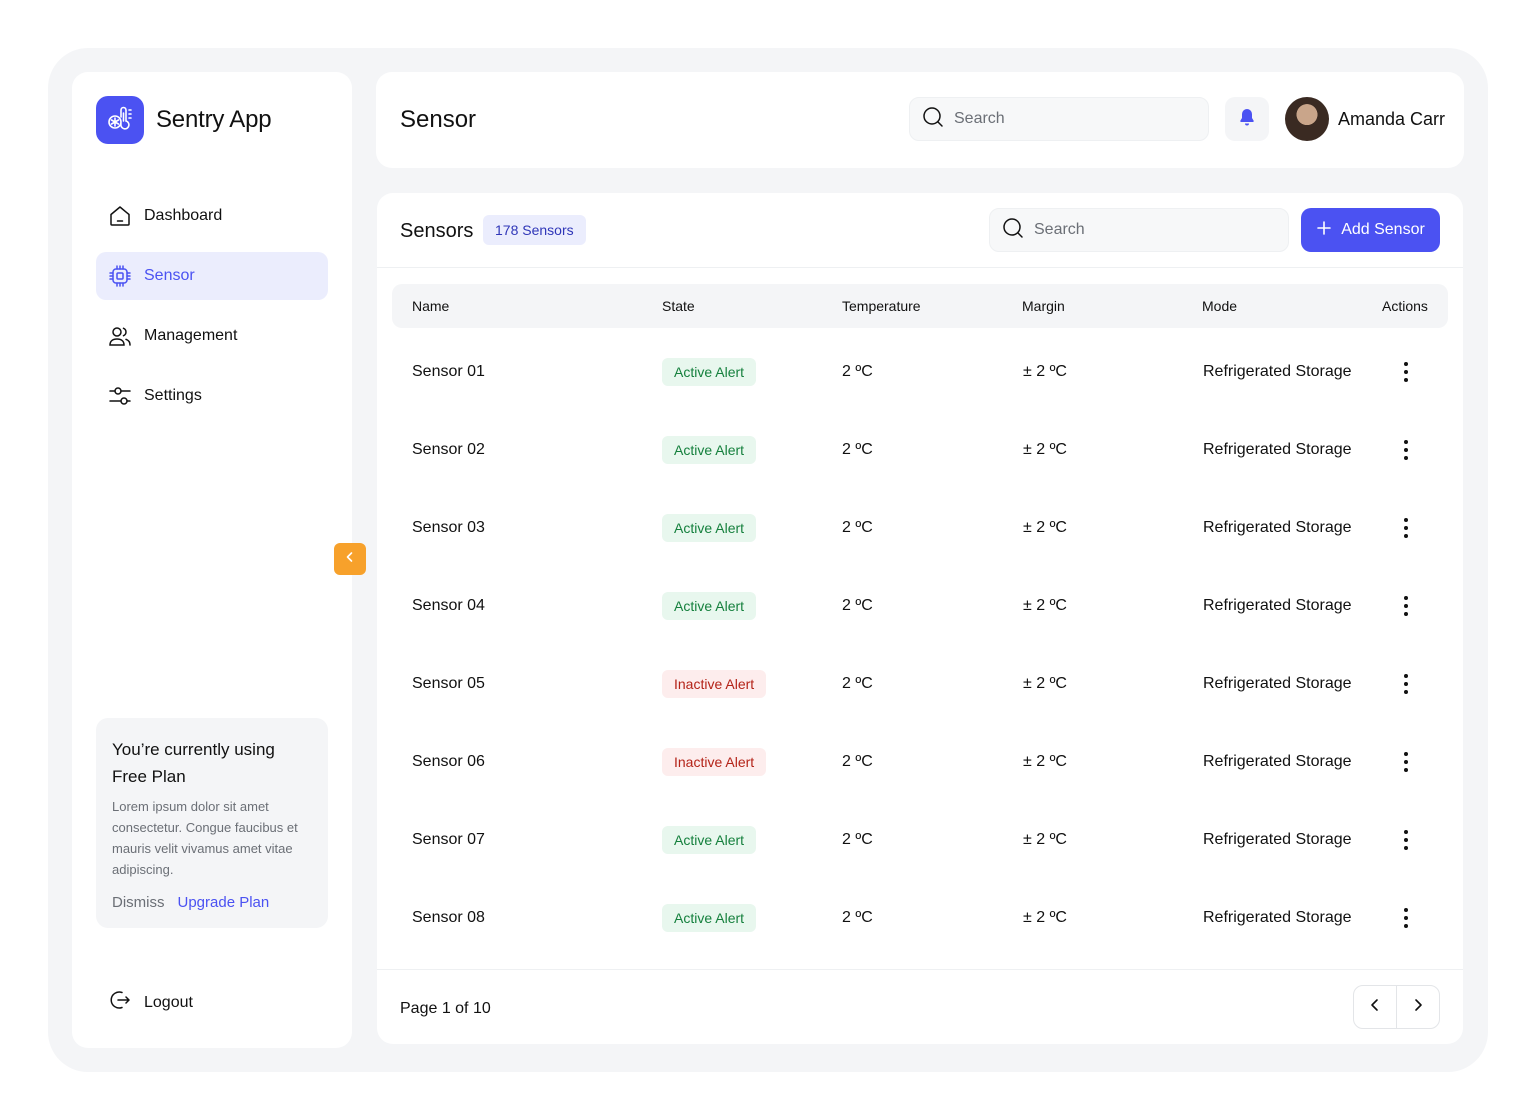 This screenshot has height=1120, width=1536. I want to click on app-name: Sentry App, so click(214, 119).